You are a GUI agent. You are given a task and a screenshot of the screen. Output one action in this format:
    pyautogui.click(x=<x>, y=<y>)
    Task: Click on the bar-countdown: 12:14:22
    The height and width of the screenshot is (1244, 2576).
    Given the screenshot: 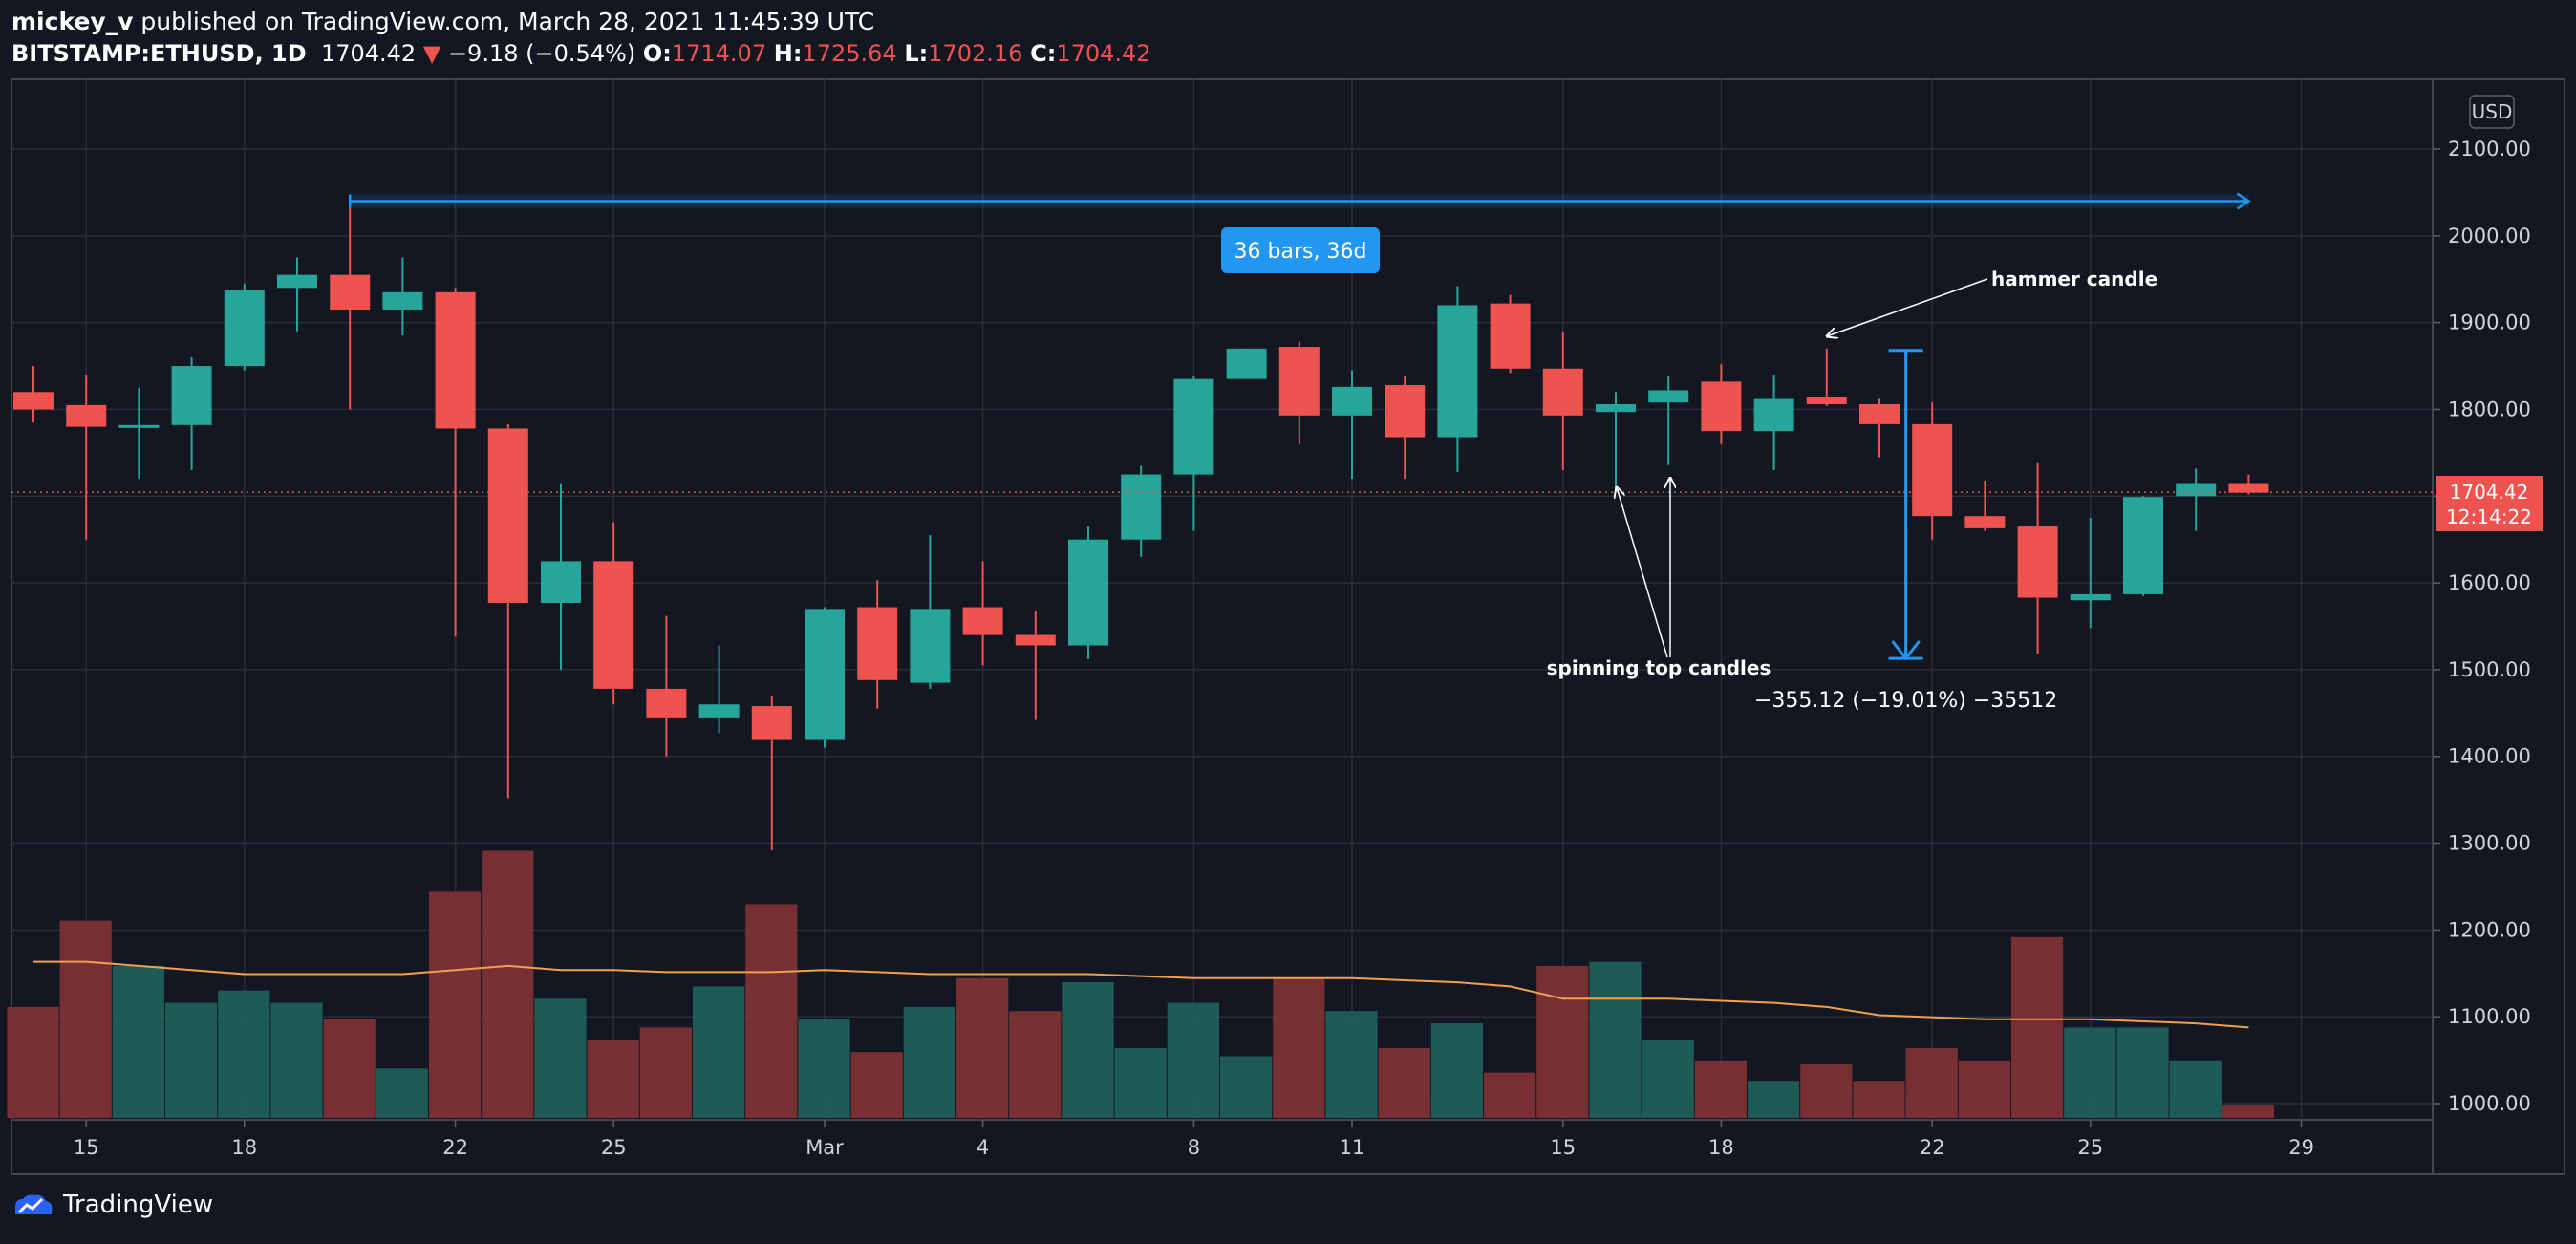 What is the action you would take?
    pyautogui.click(x=2489, y=516)
    